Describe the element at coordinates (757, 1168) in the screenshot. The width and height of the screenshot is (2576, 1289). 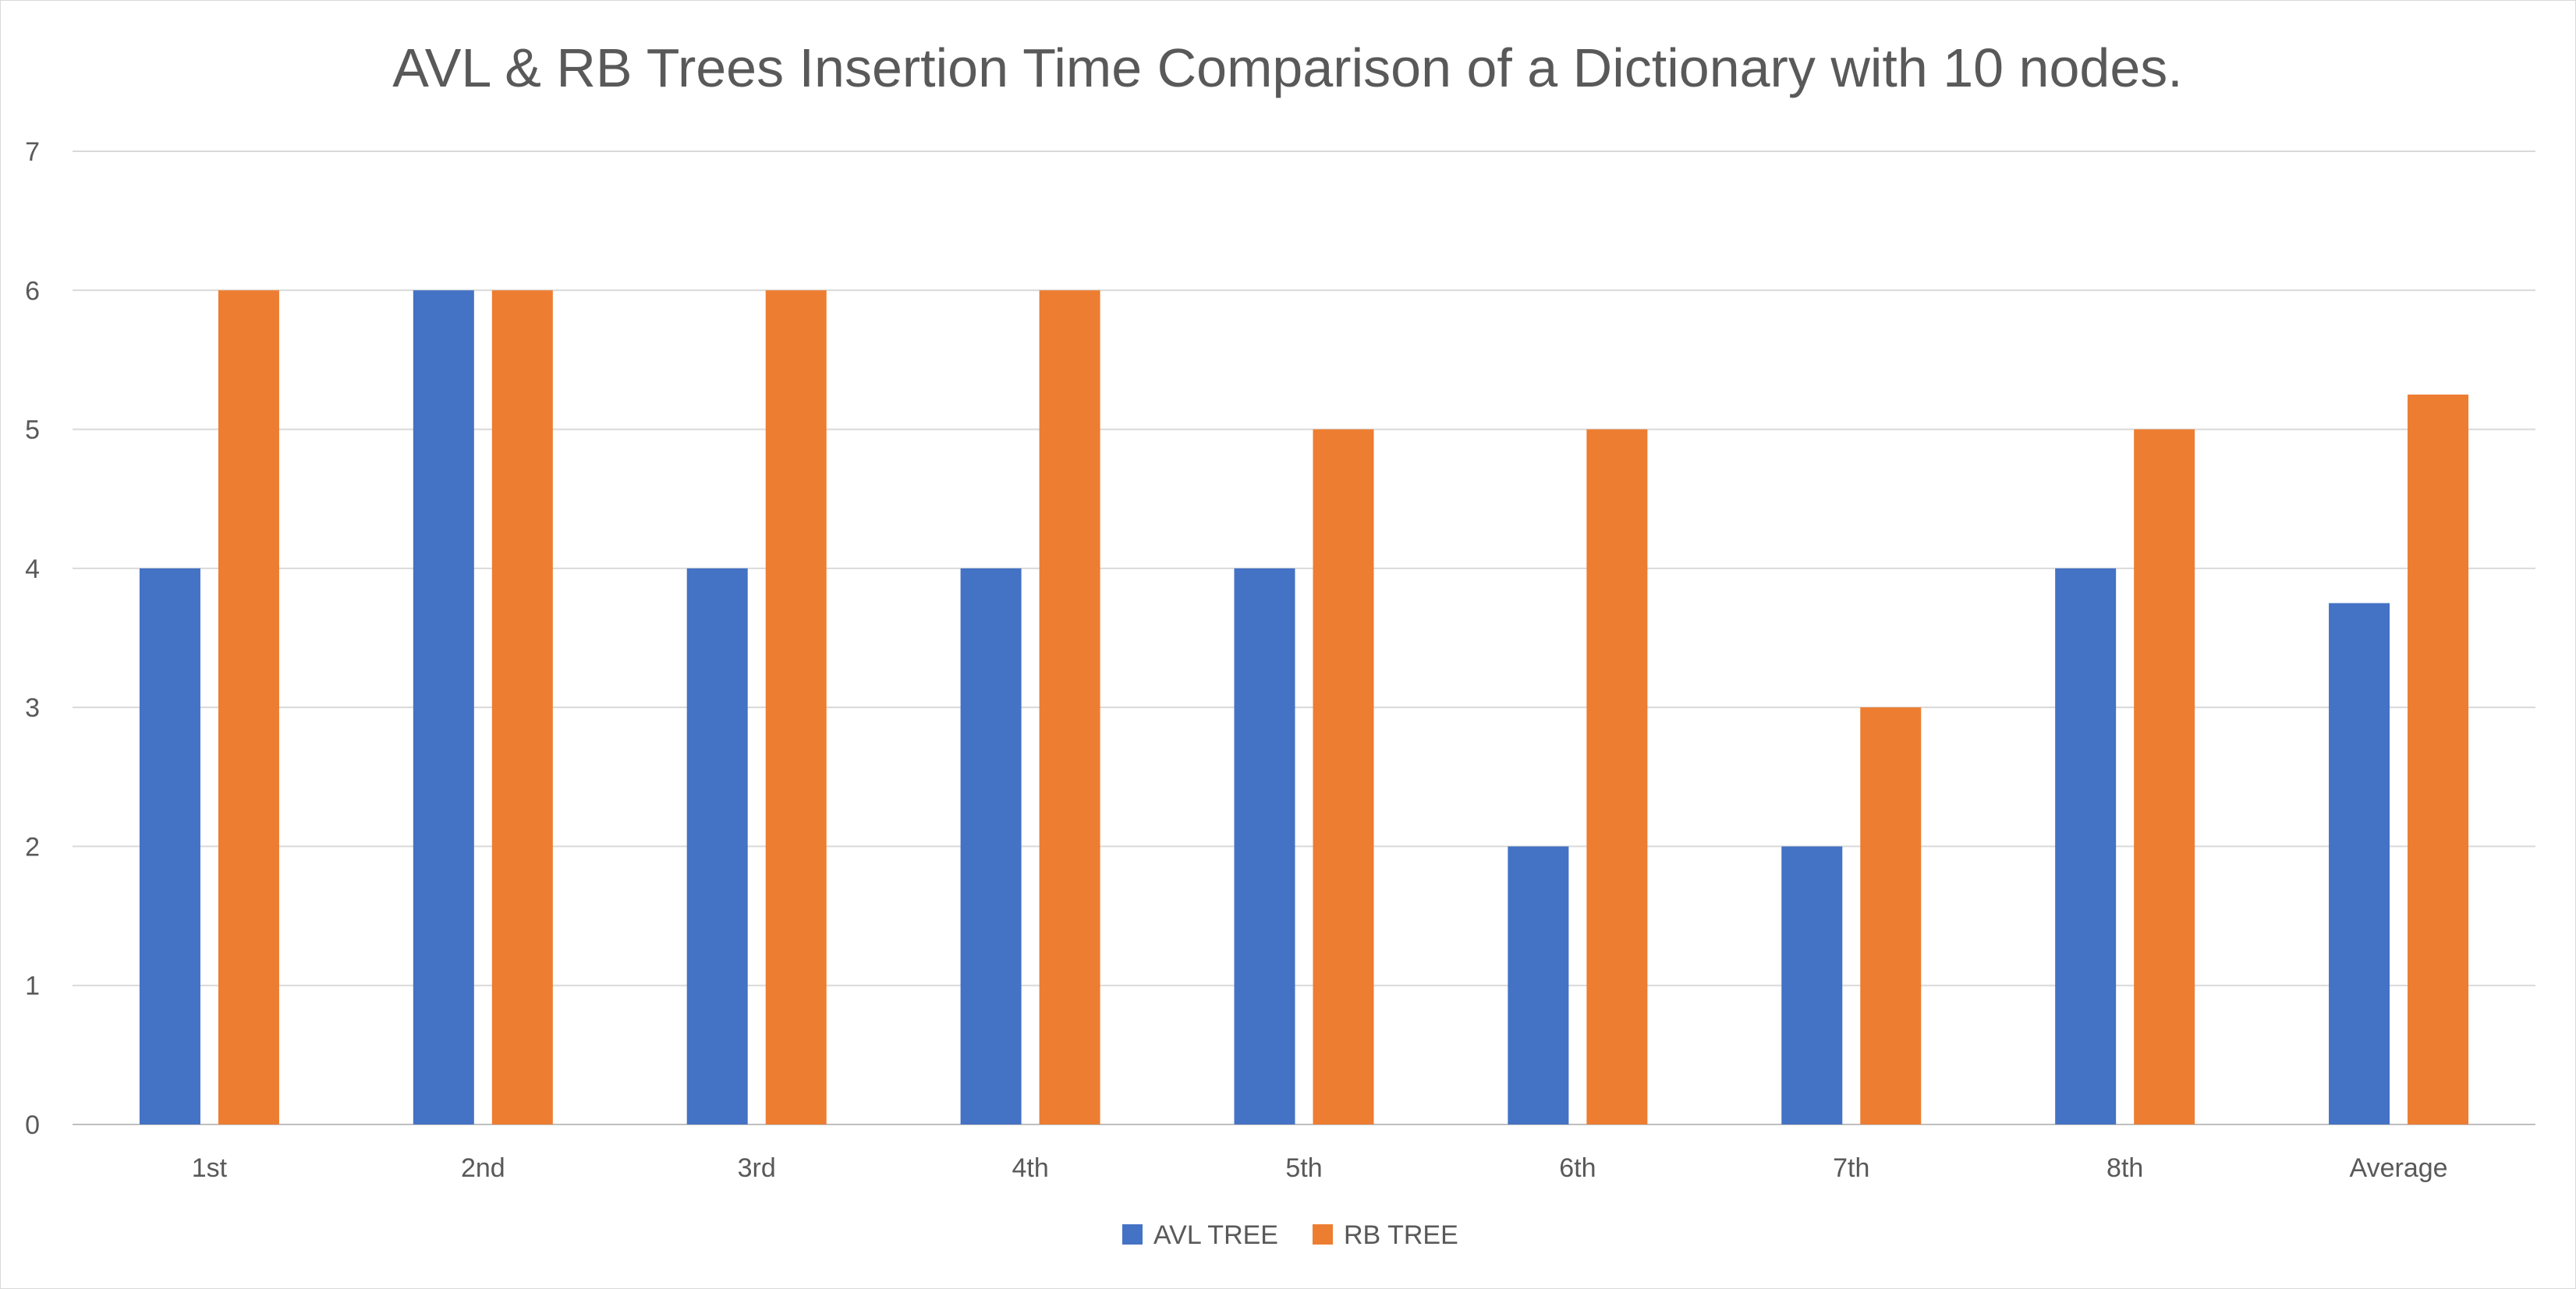
I see `x-tick-label: 3rd` at that location.